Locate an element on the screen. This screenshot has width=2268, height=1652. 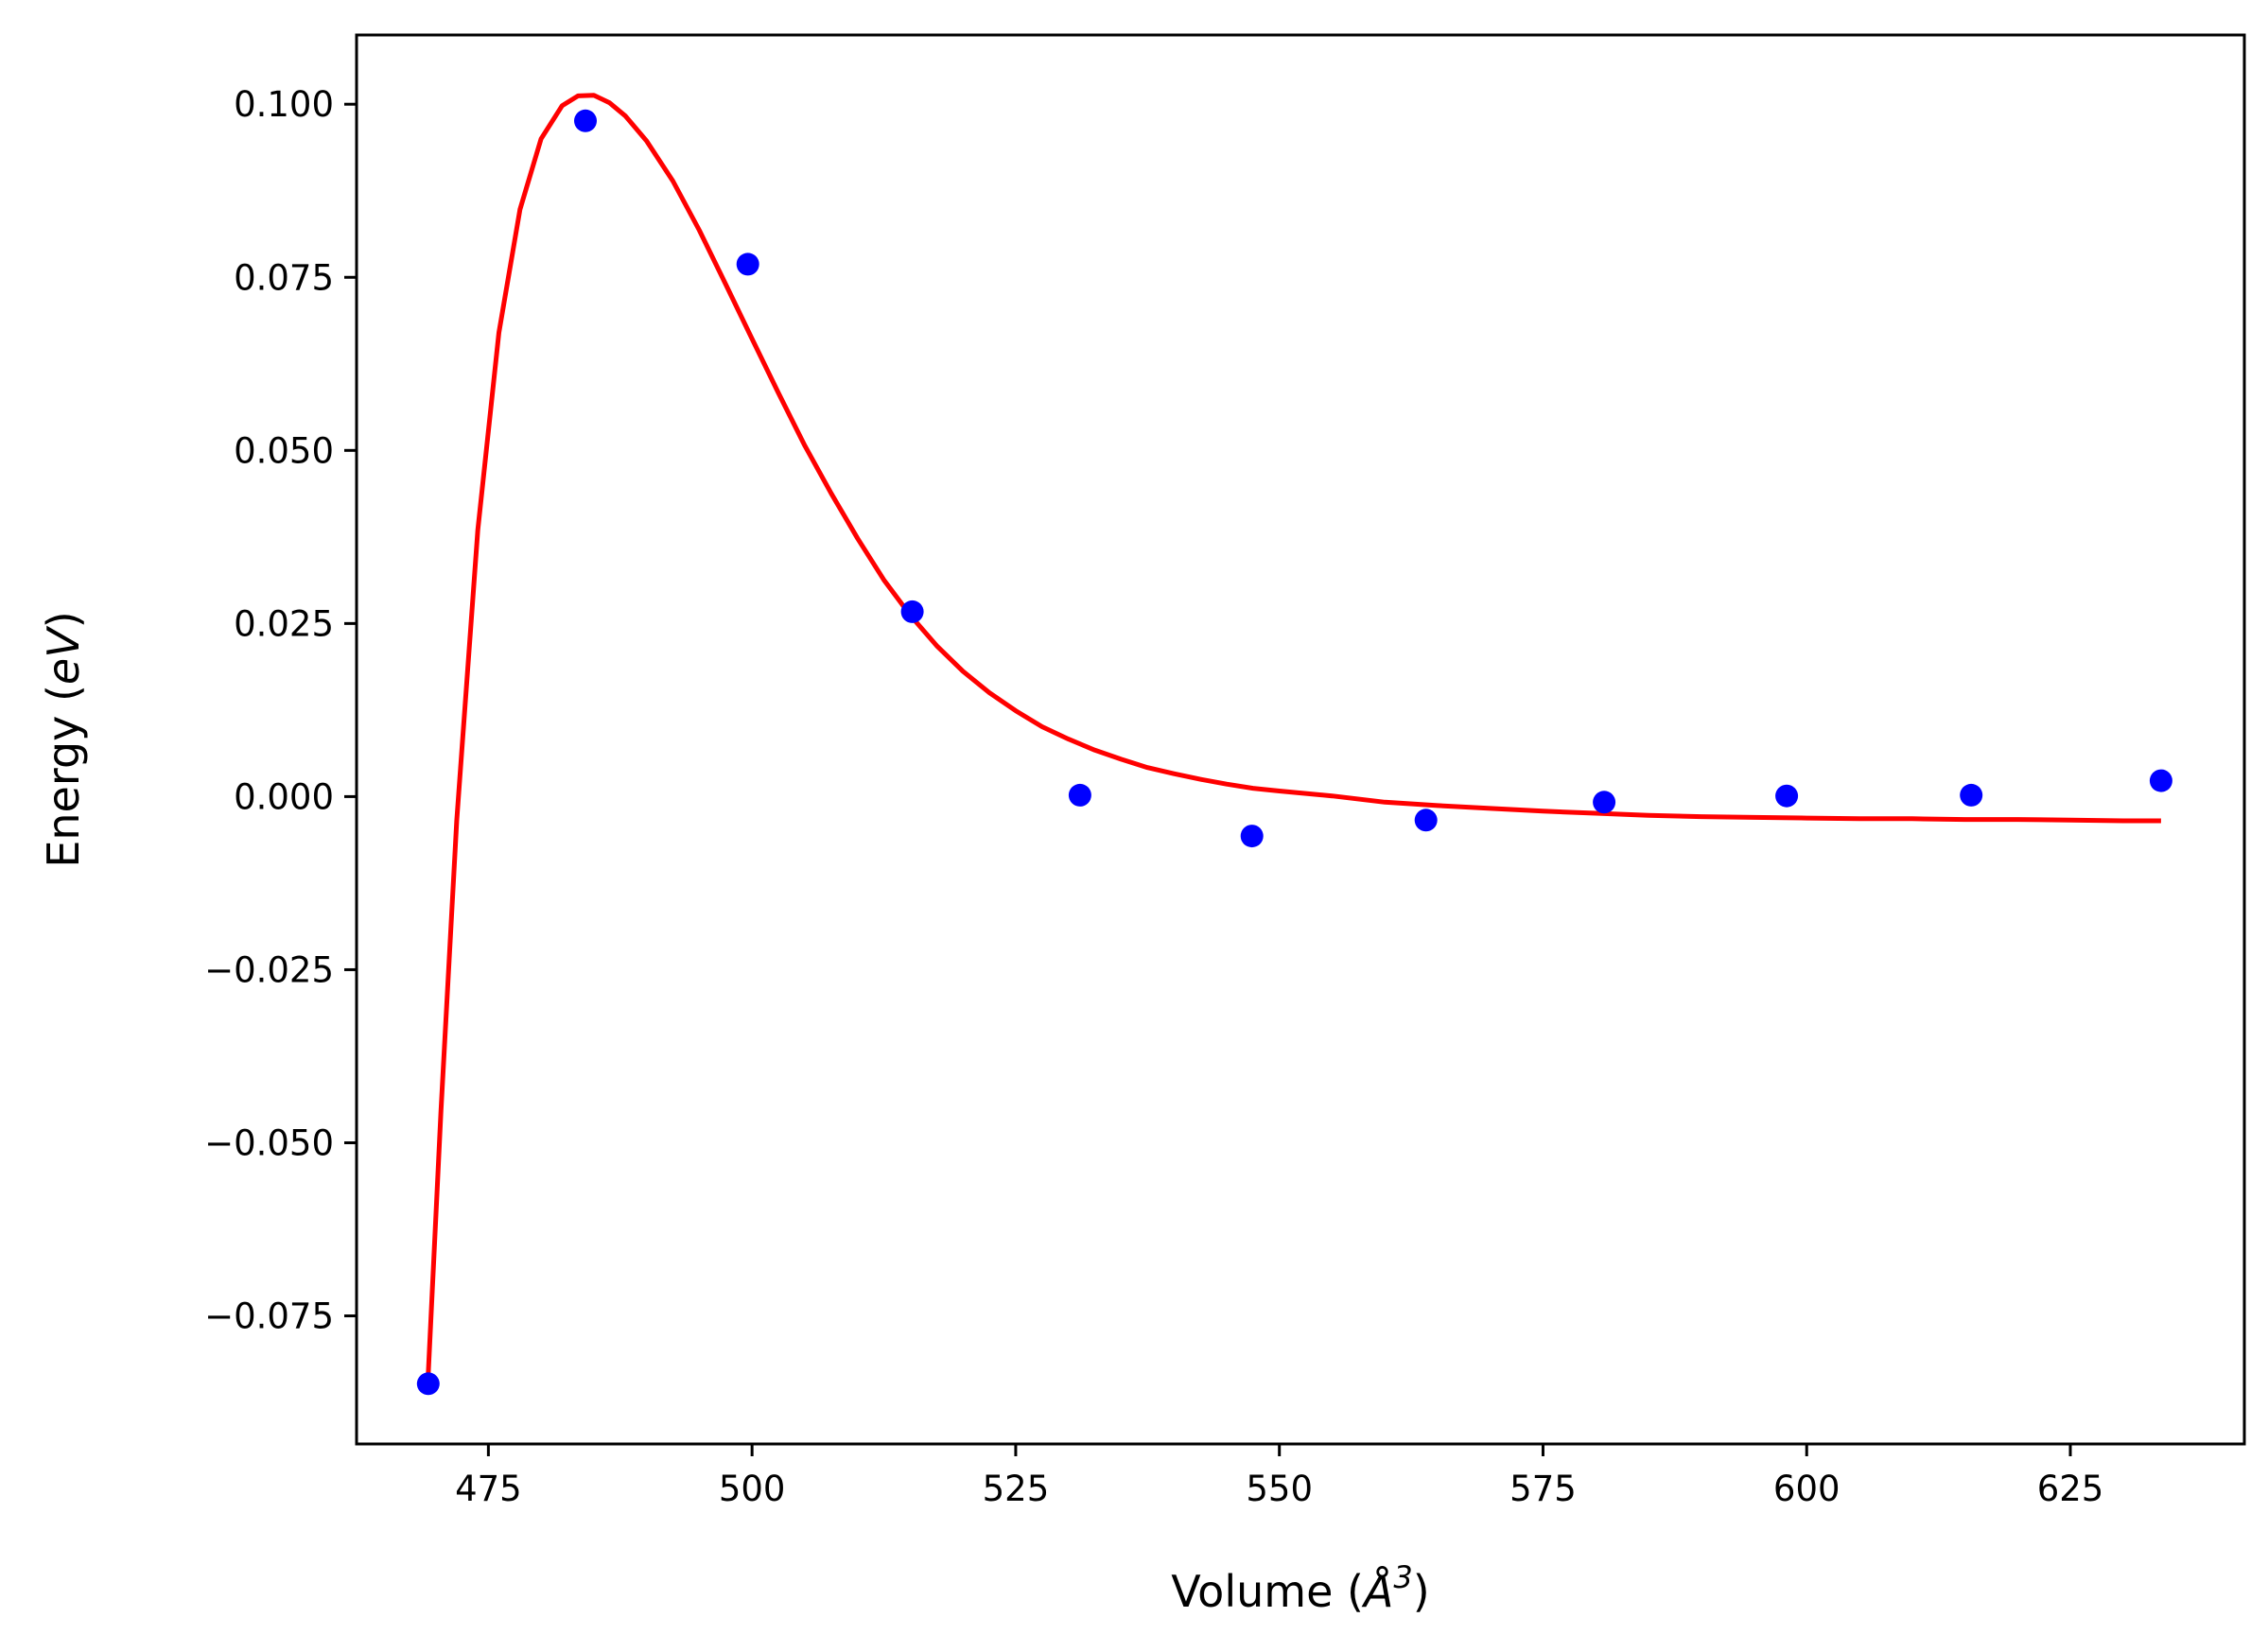
y-tick-label: 0.025 is located at coordinates (284, 624).